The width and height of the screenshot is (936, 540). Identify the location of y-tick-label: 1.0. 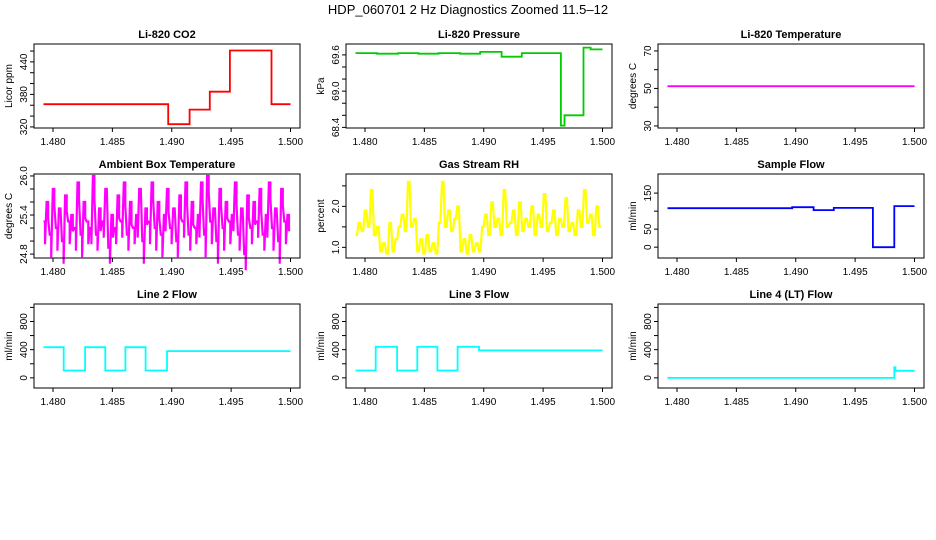
(336, 247).